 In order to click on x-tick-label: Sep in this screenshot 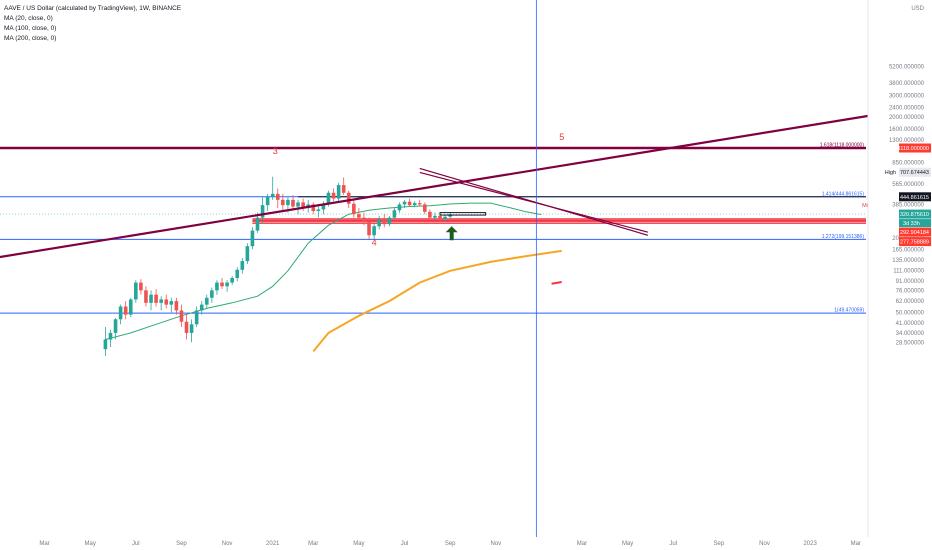, I will do `click(719, 544)`.